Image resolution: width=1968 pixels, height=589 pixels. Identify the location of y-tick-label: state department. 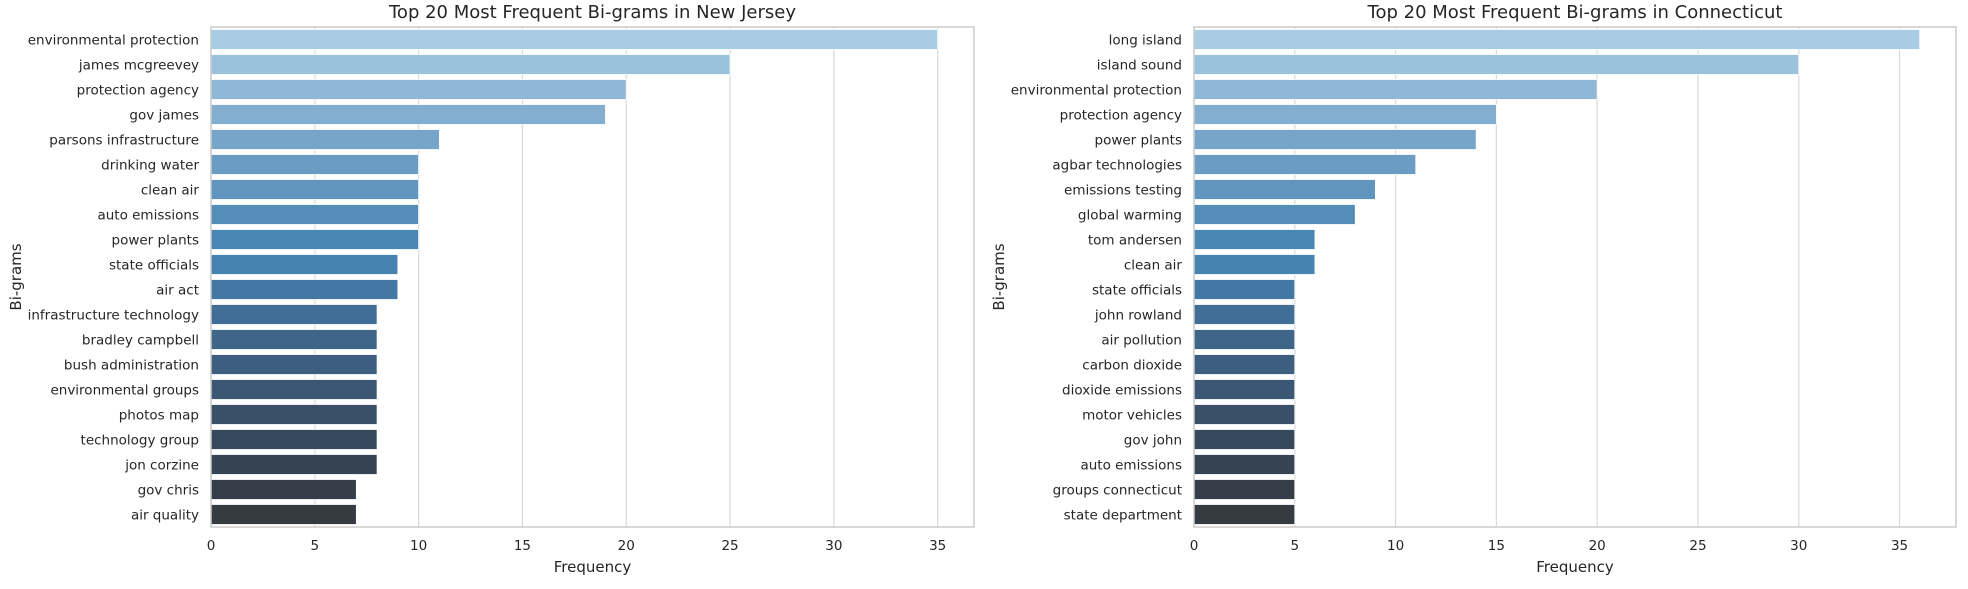
(1123, 516).